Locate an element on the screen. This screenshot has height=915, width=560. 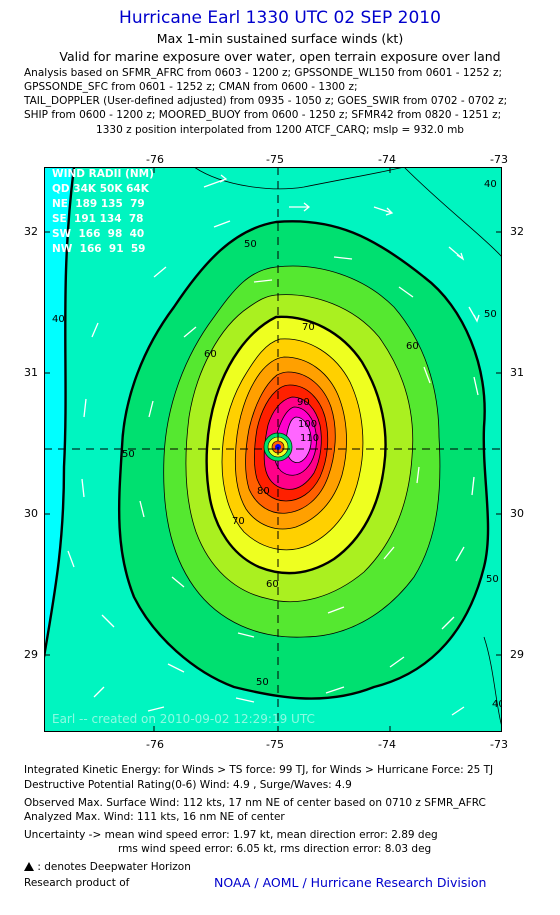
chart-title: Hurricane Earl 1330 UTC 02 SEP 2010 is located at coordinates (280, 18).